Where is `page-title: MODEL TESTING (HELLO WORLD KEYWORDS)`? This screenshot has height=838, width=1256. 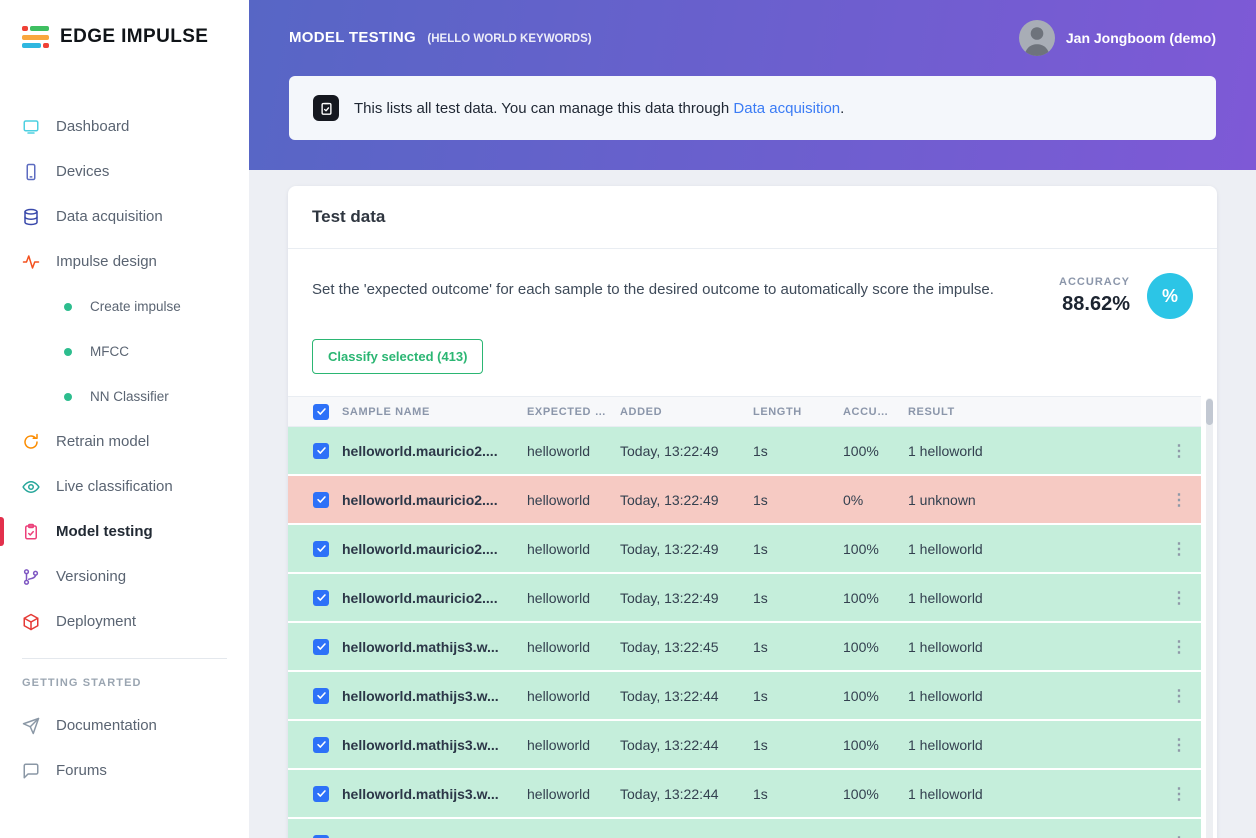 page-title: MODEL TESTING (HELLO WORLD KEYWORDS) is located at coordinates (440, 38).